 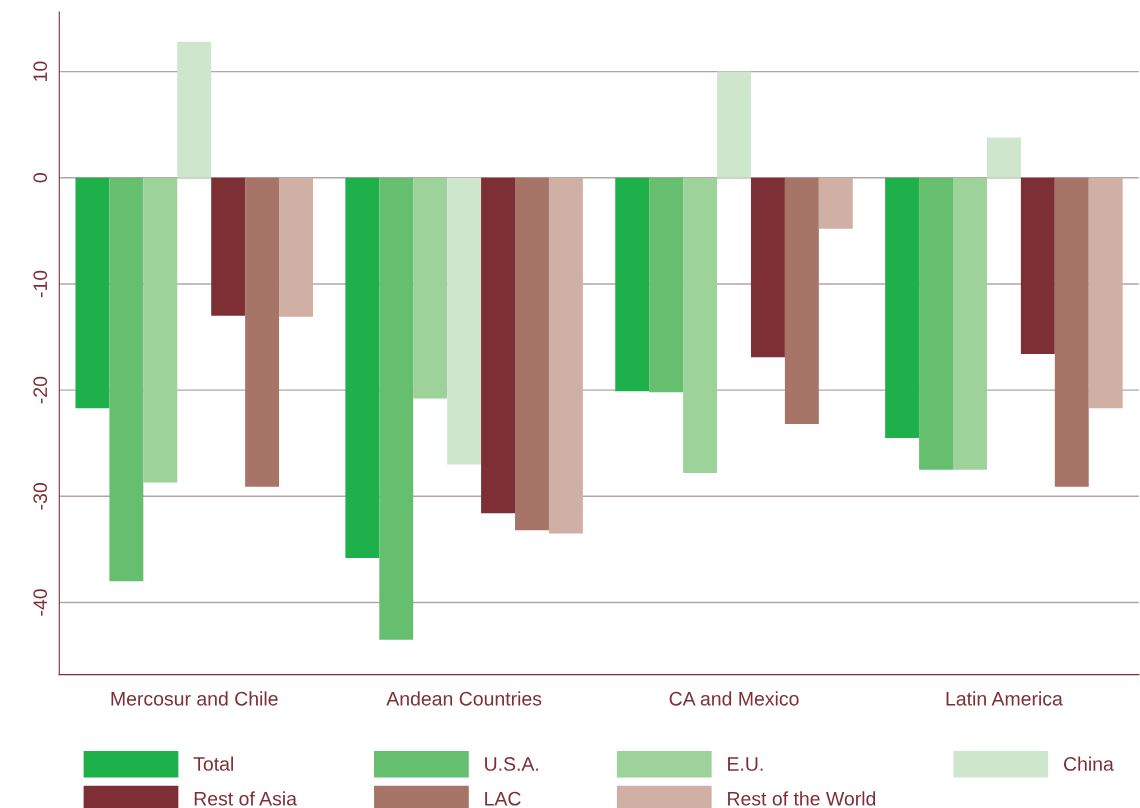 I want to click on y-tick-label: -40, so click(x=40, y=602).